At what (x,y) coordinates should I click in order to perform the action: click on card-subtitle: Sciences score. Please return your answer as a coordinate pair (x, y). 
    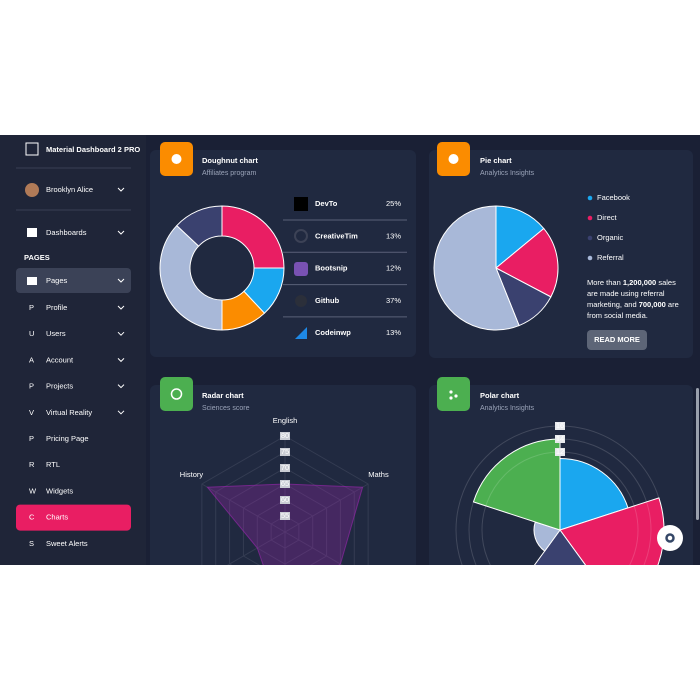
    Looking at the image, I should click on (226, 408).